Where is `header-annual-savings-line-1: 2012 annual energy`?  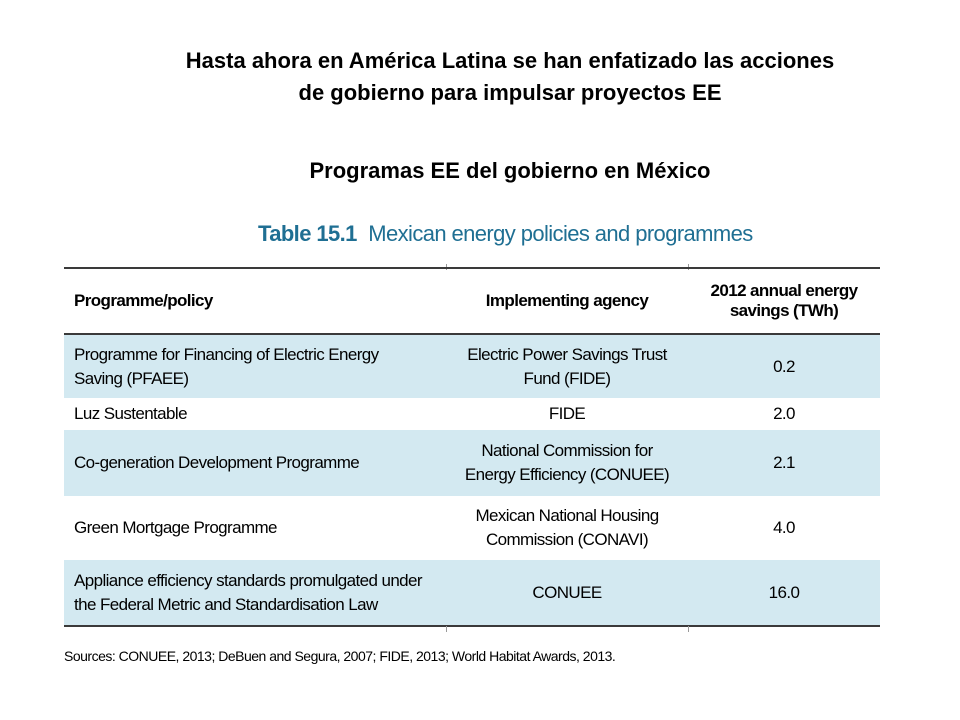
header-annual-savings-line-1: 2012 annual energy is located at coordinates (784, 290).